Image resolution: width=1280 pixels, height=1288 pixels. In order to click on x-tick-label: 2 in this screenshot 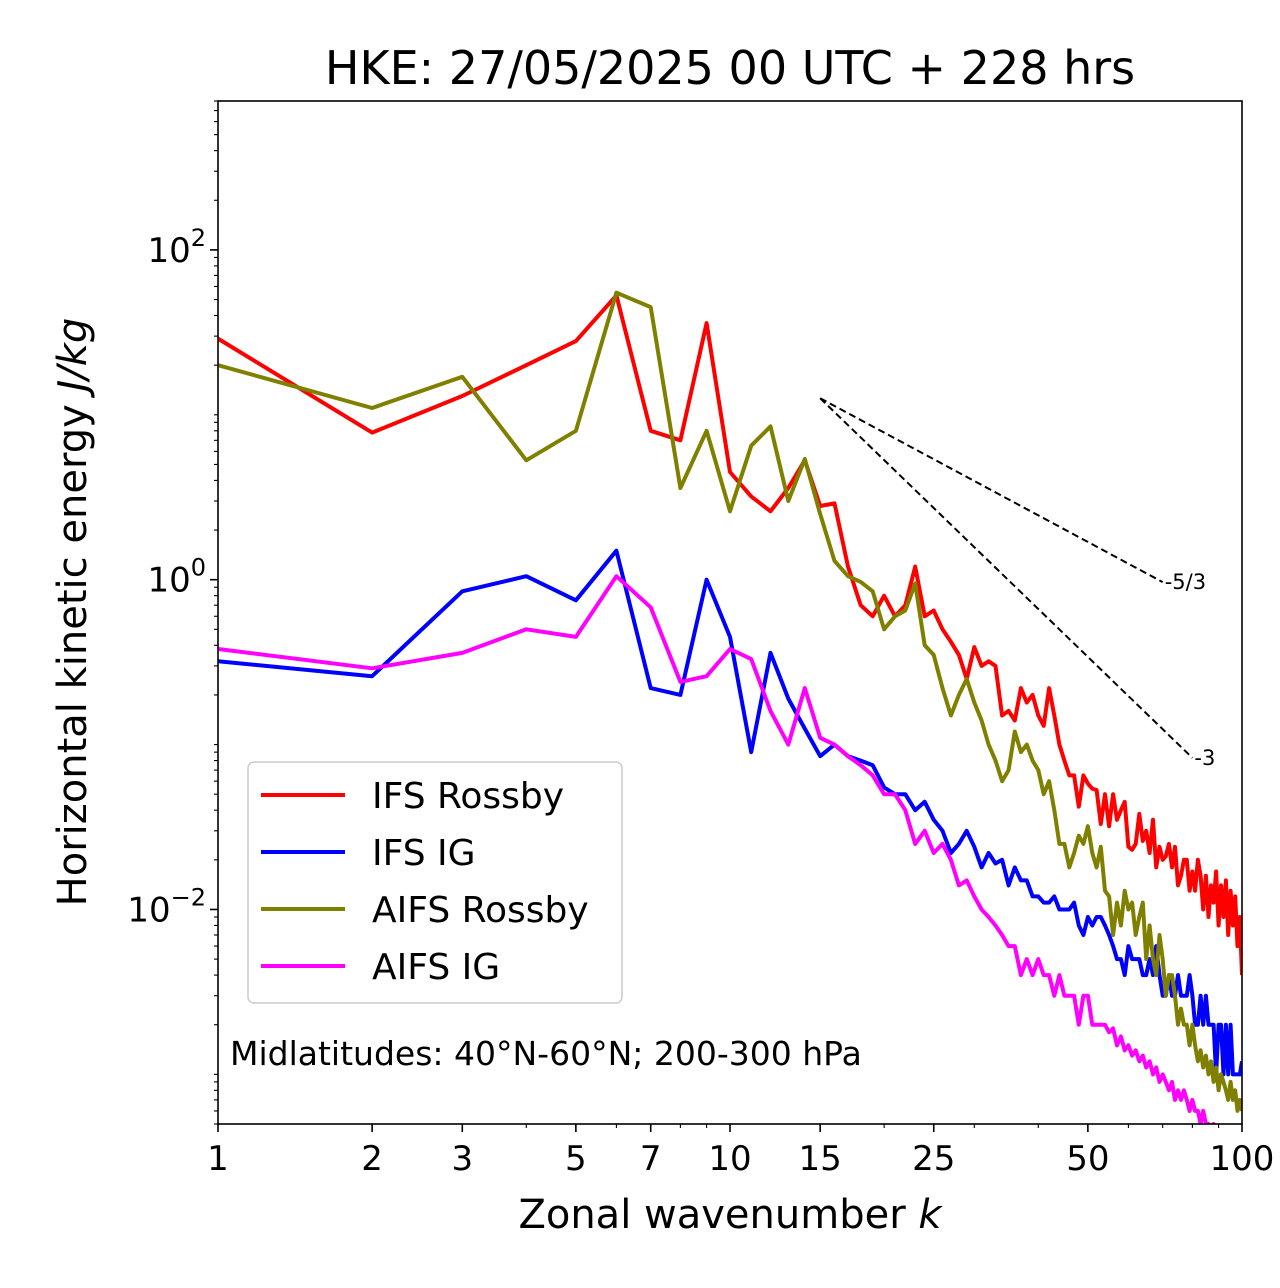, I will do `click(372, 1159)`.